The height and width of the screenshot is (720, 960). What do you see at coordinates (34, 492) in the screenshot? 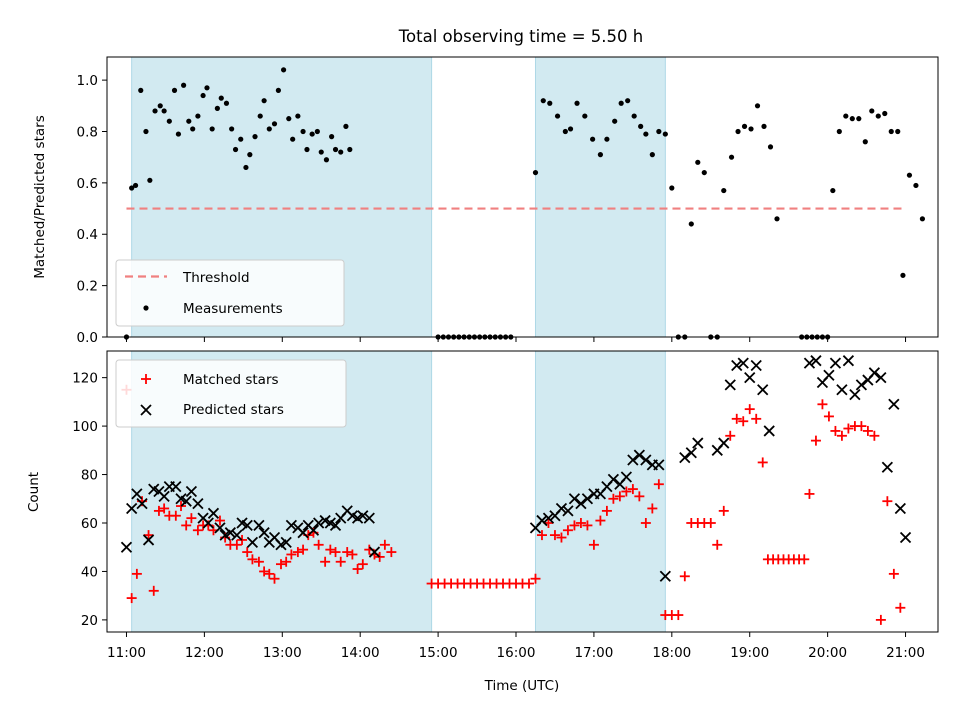
I see `bottom-ylabel: Count` at bounding box center [34, 492].